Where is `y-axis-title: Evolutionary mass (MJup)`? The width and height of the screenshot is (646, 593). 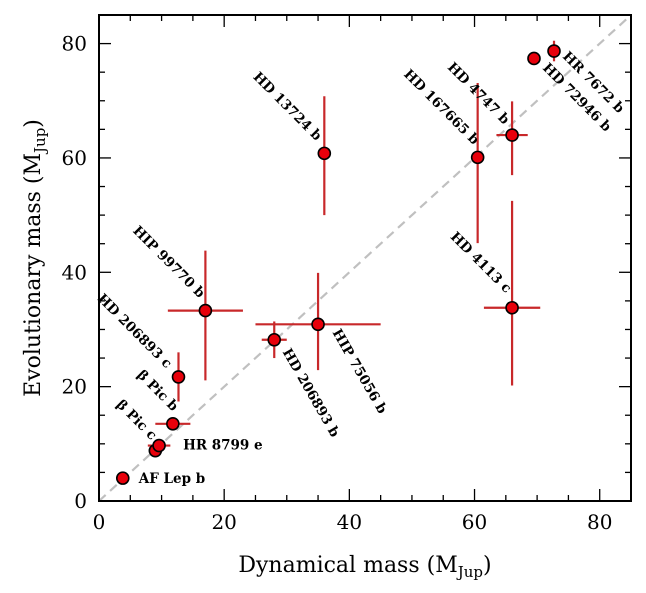
y-axis-title: Evolutionary mass (MJup) is located at coordinates (35, 258).